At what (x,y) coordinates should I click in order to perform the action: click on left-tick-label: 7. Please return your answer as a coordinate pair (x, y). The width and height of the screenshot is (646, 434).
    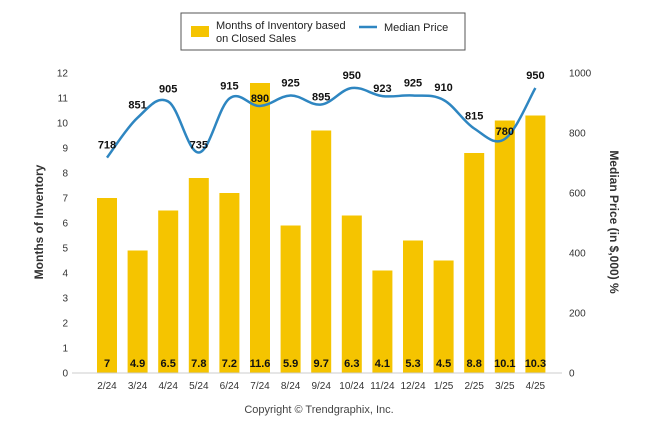
    Looking at the image, I should click on (65, 199).